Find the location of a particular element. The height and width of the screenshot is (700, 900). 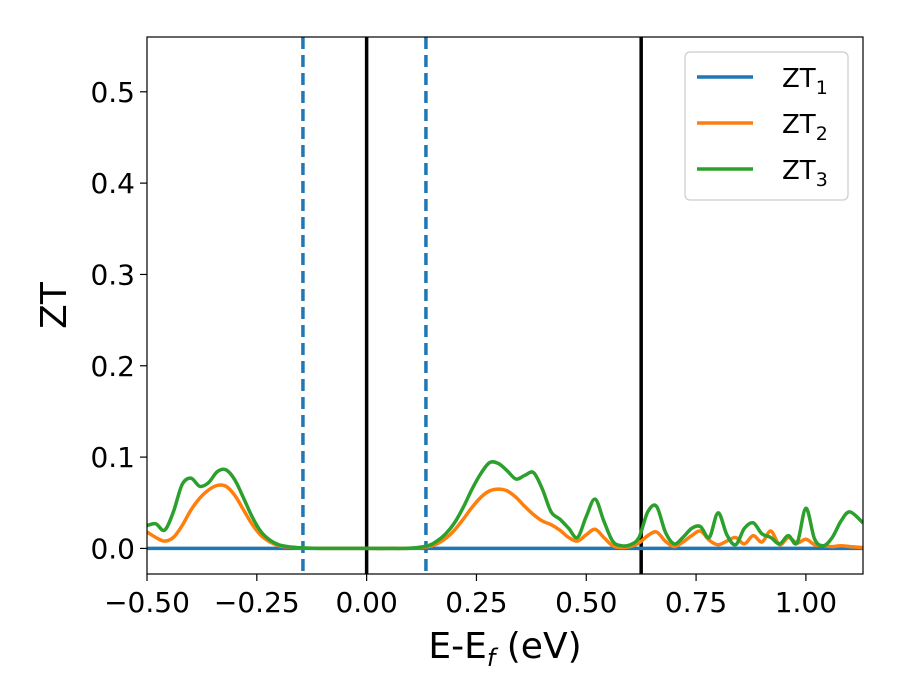

y-tick-label: 0.5 is located at coordinates (112, 92).